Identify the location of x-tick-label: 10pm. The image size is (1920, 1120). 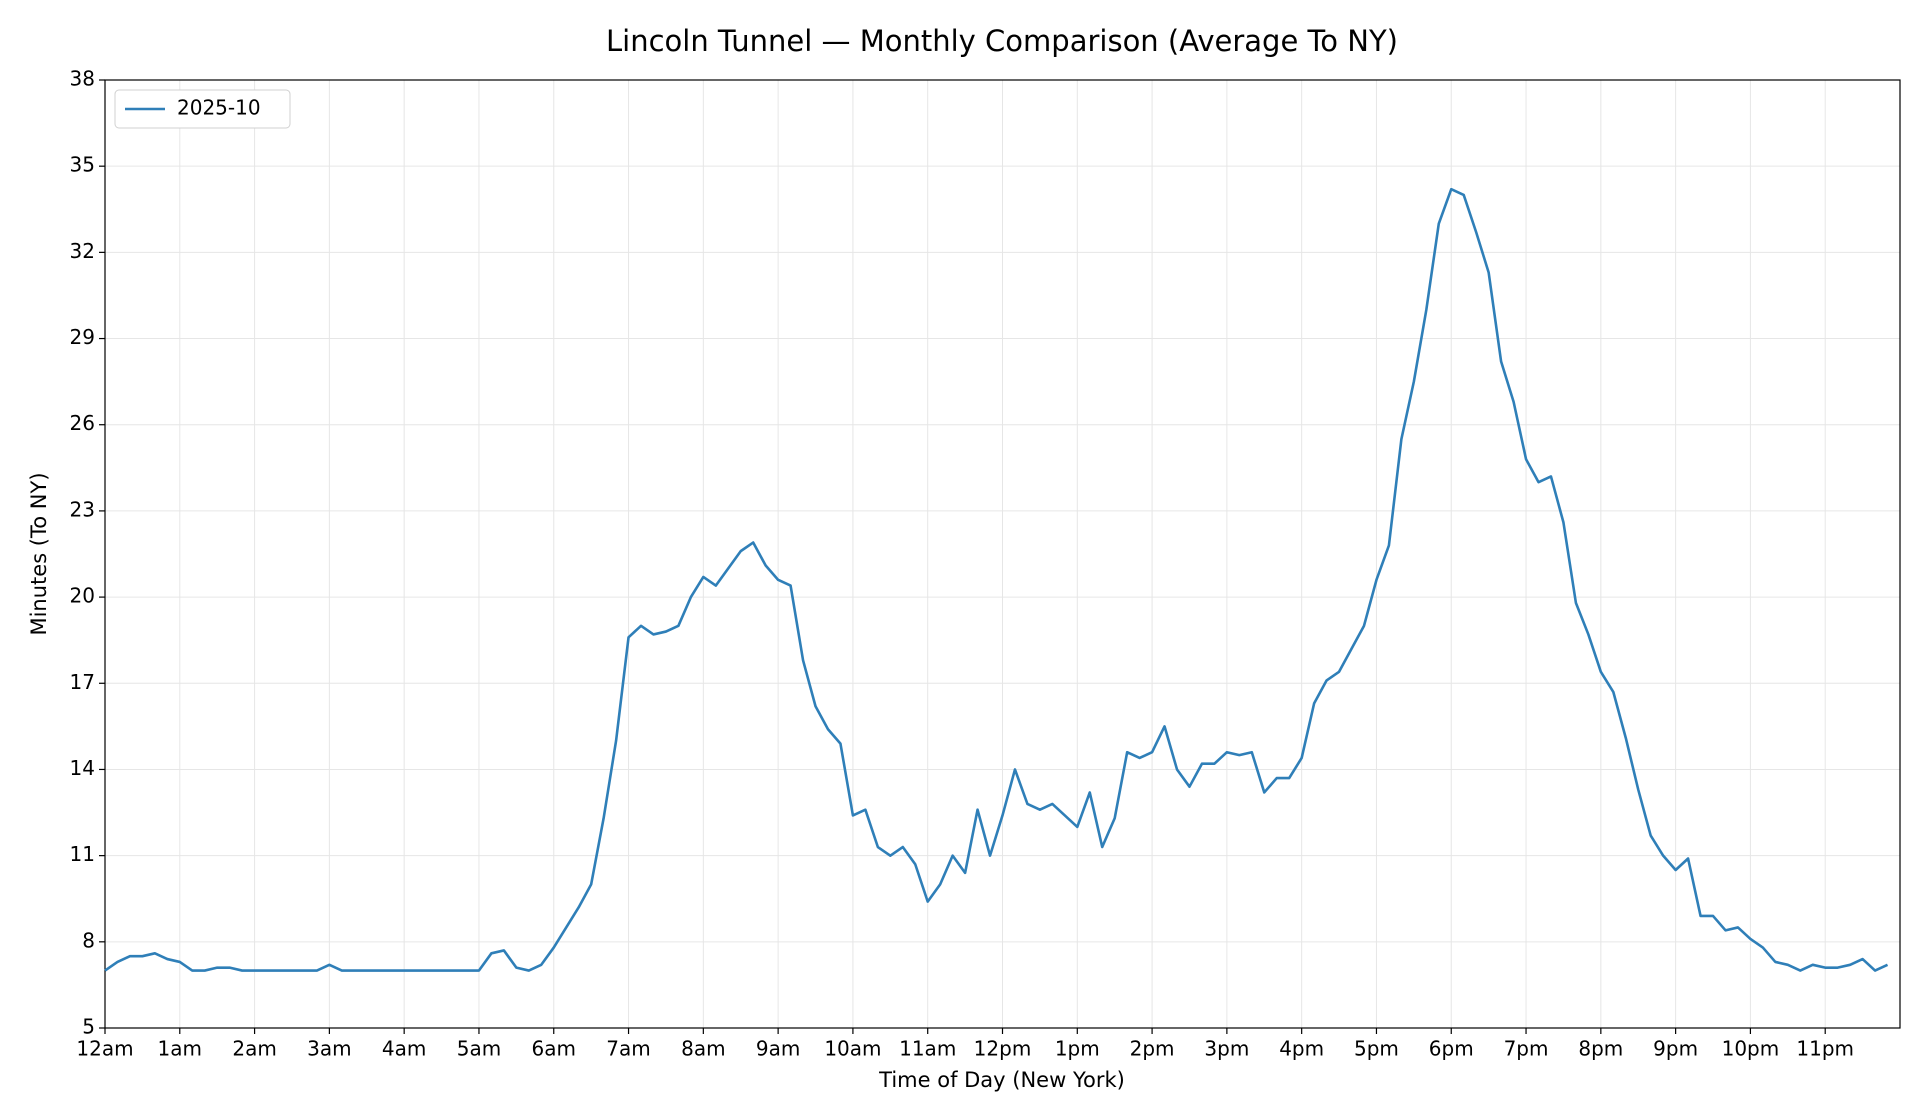
(1751, 1049).